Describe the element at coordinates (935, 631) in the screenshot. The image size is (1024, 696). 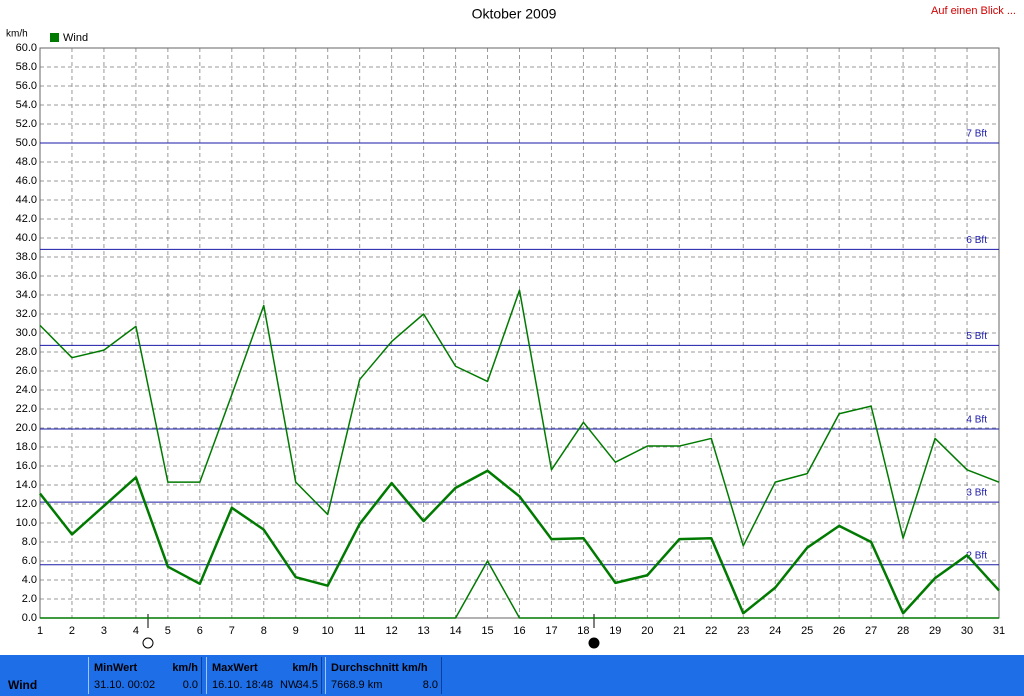
I see `x-tick-label: 29` at that location.